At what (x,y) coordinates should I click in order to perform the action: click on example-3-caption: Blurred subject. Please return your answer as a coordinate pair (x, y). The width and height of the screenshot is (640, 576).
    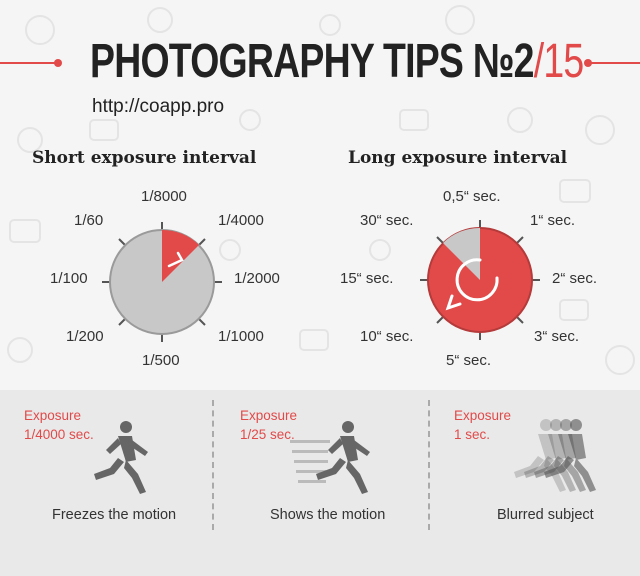
    Looking at the image, I should click on (545, 515).